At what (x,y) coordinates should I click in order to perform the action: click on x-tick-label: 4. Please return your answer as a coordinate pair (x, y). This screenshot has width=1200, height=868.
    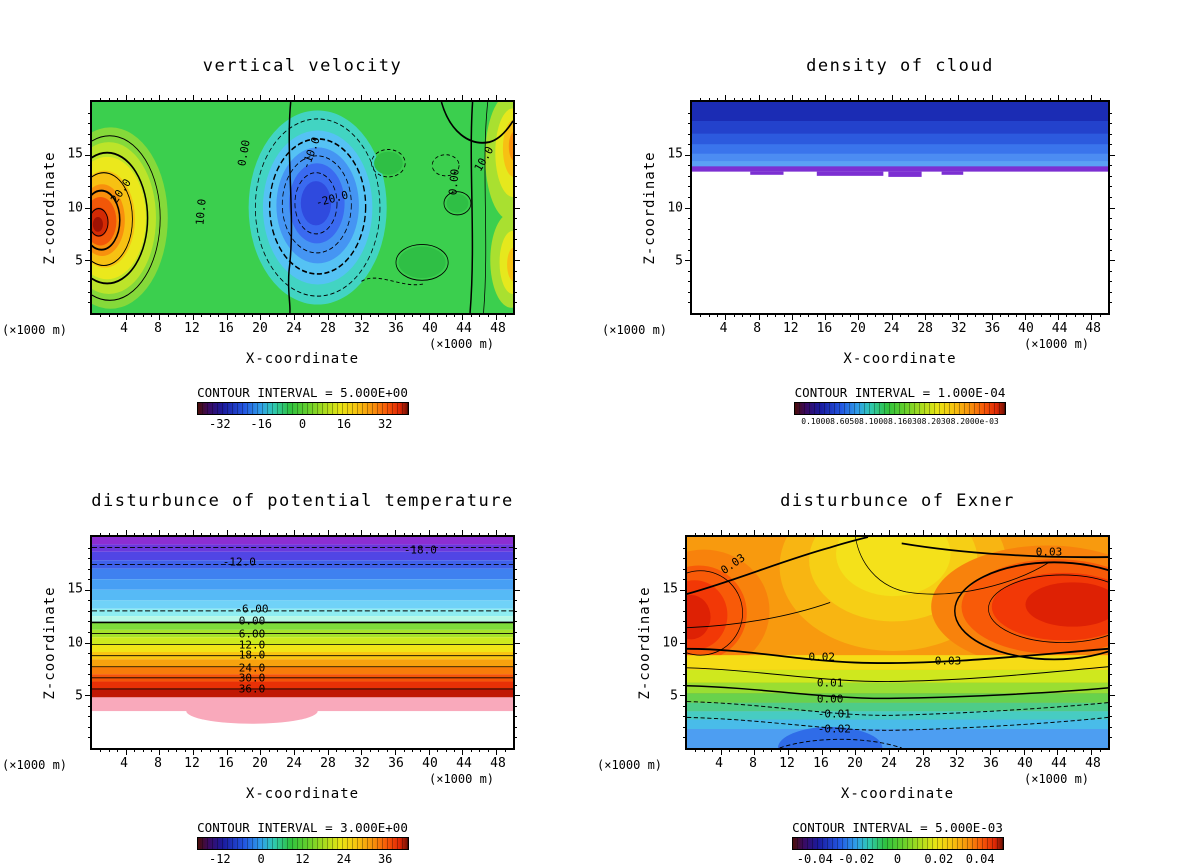
    Looking at the image, I should click on (124, 763).